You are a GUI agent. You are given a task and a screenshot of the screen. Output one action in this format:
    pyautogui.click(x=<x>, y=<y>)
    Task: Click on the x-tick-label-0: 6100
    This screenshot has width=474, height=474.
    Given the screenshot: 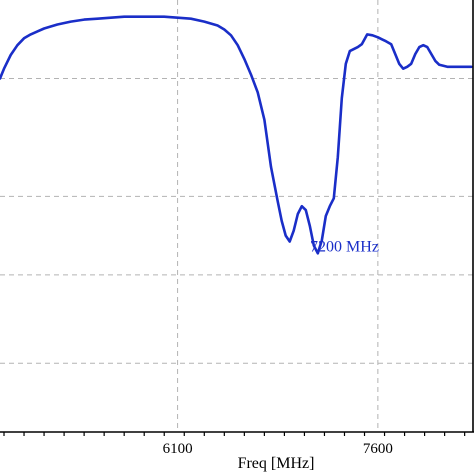 What is the action you would take?
    pyautogui.click(x=178, y=449)
    